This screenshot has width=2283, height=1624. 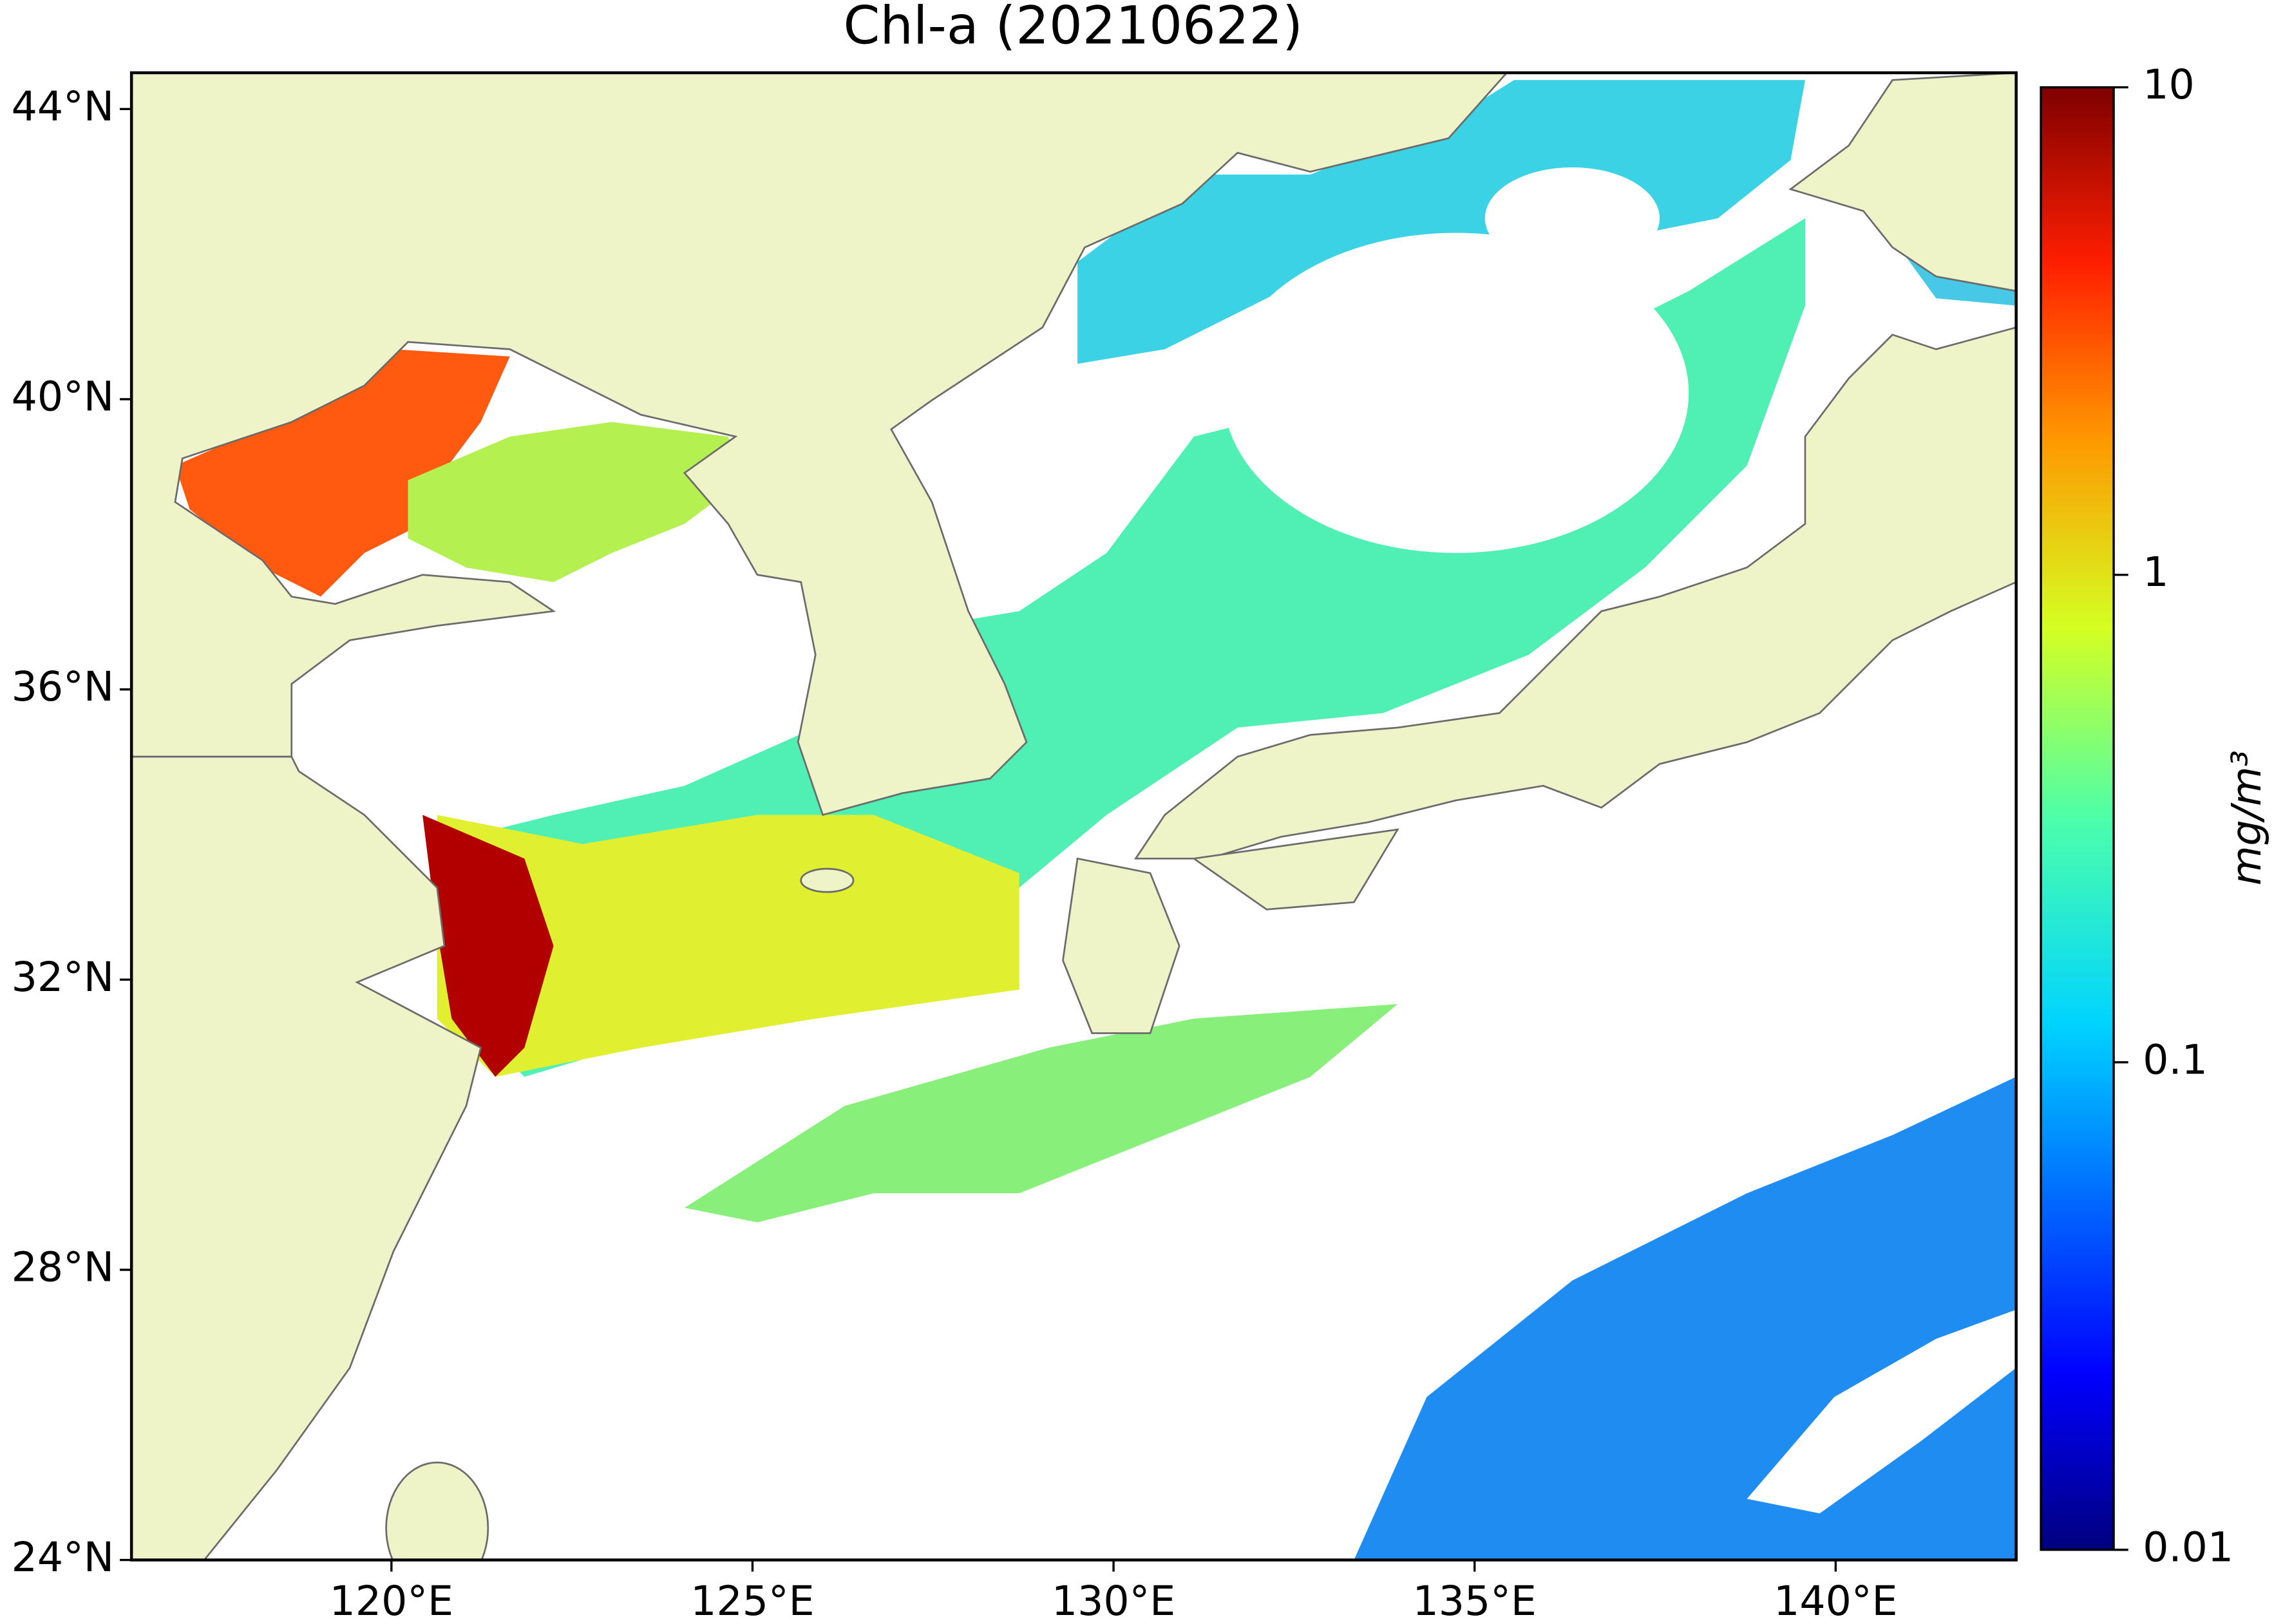 I want to click on map-title: Chl-a (20210622), so click(x=1073, y=29).